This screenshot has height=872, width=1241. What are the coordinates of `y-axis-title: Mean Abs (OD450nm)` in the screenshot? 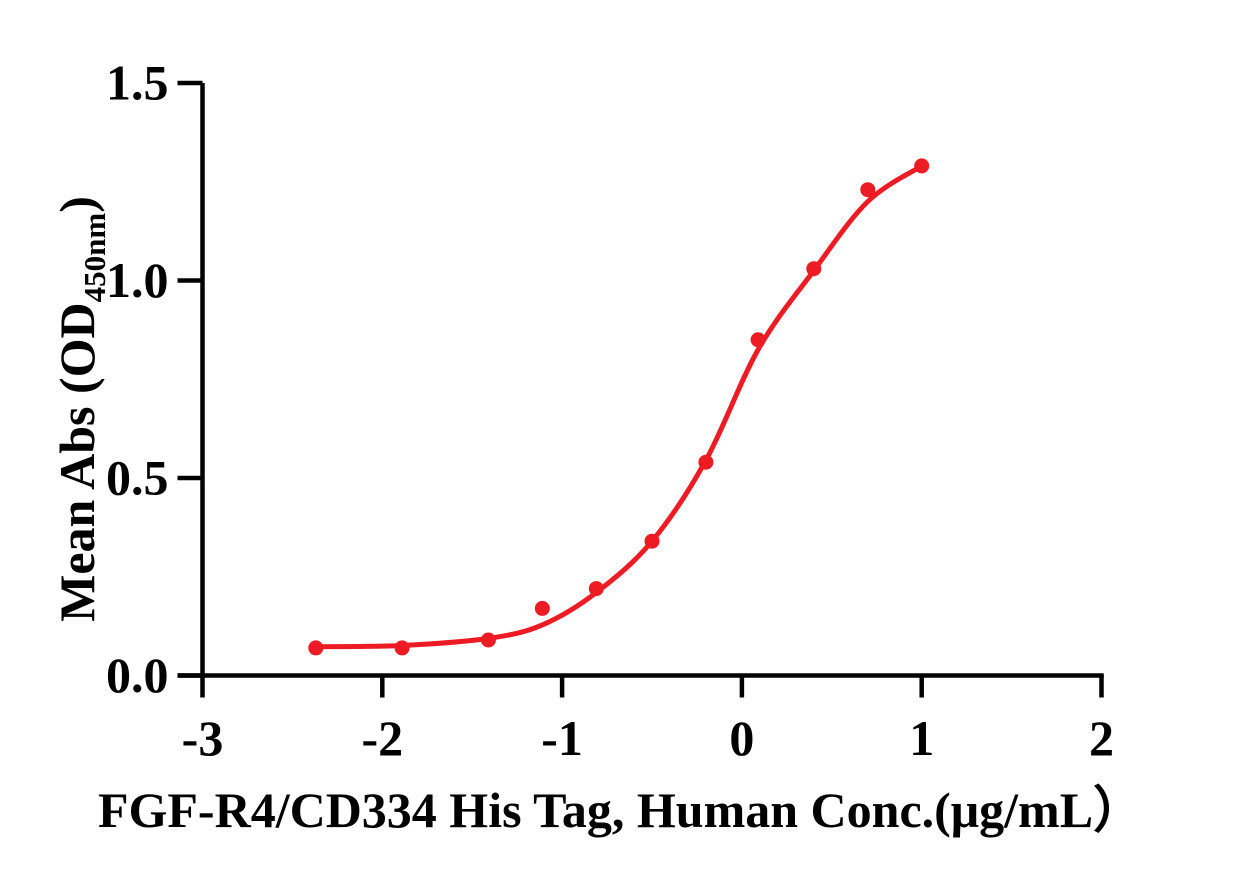 It's located at (80, 409).